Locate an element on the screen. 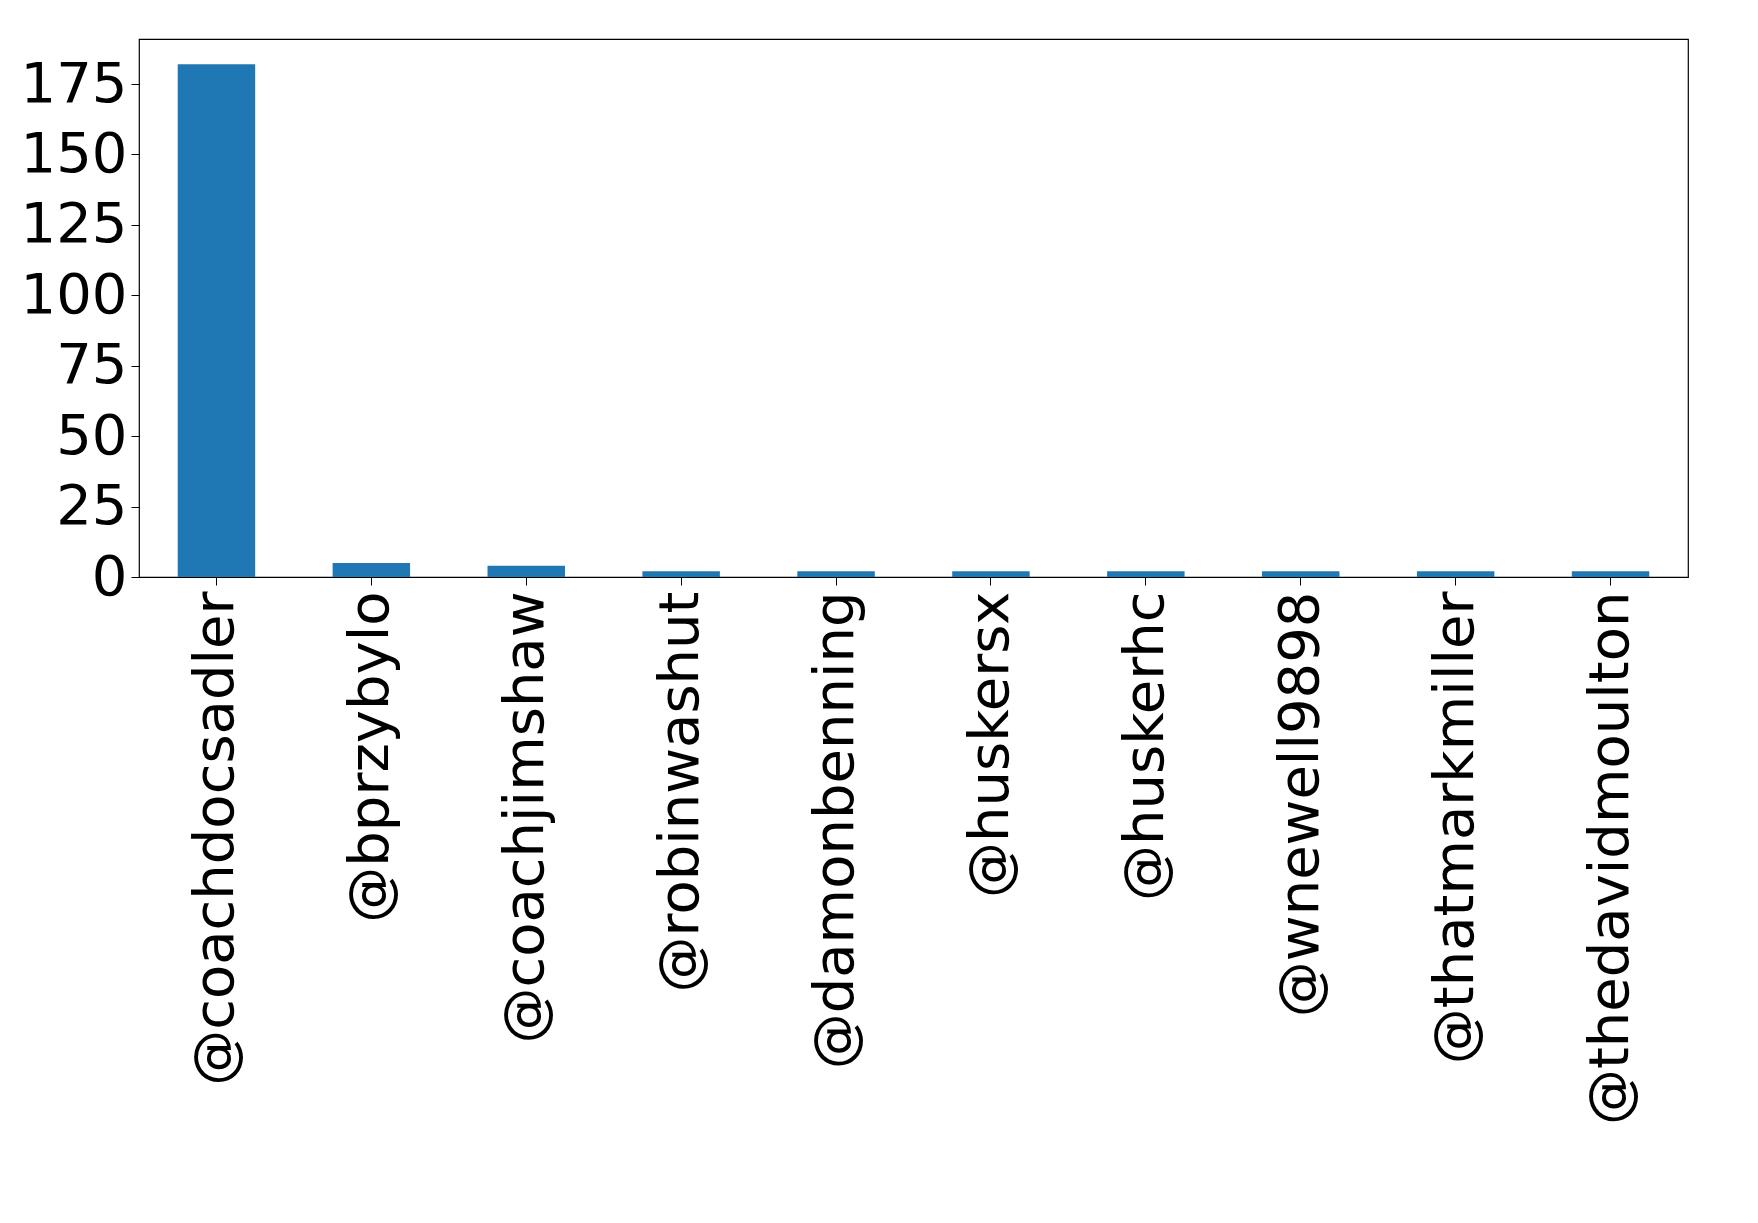 This screenshot has width=1758, height=1223. x-tick-label: @coachjimshaw is located at coordinates (524, 817).